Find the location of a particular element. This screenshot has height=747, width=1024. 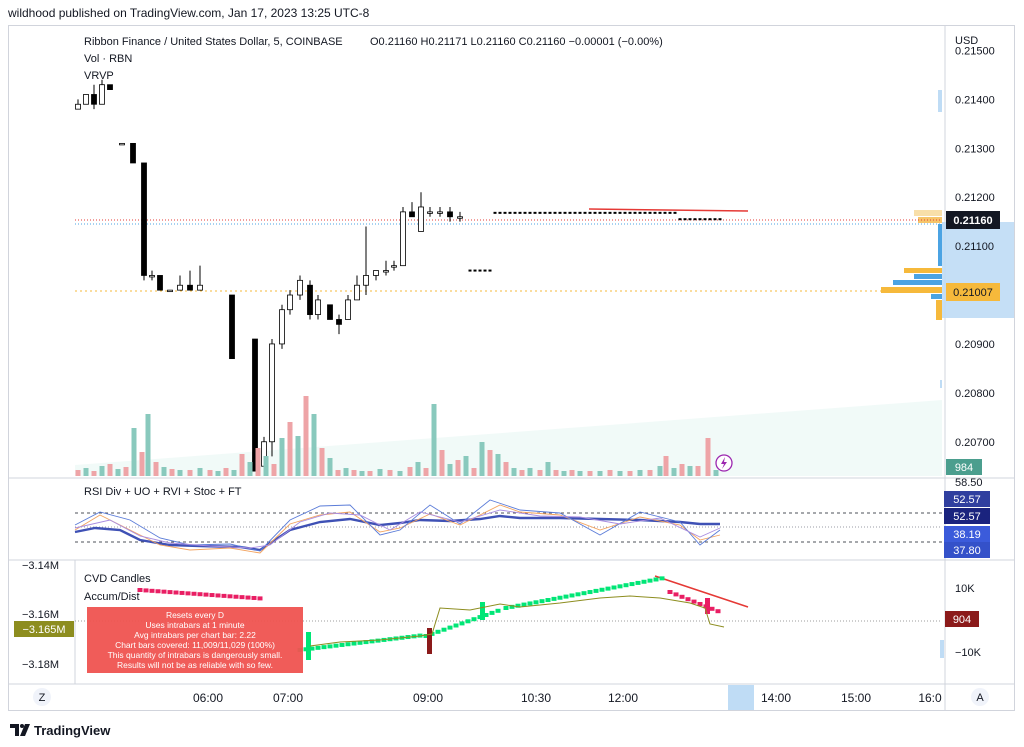

time-tick: 12:00 is located at coordinates (623, 698).